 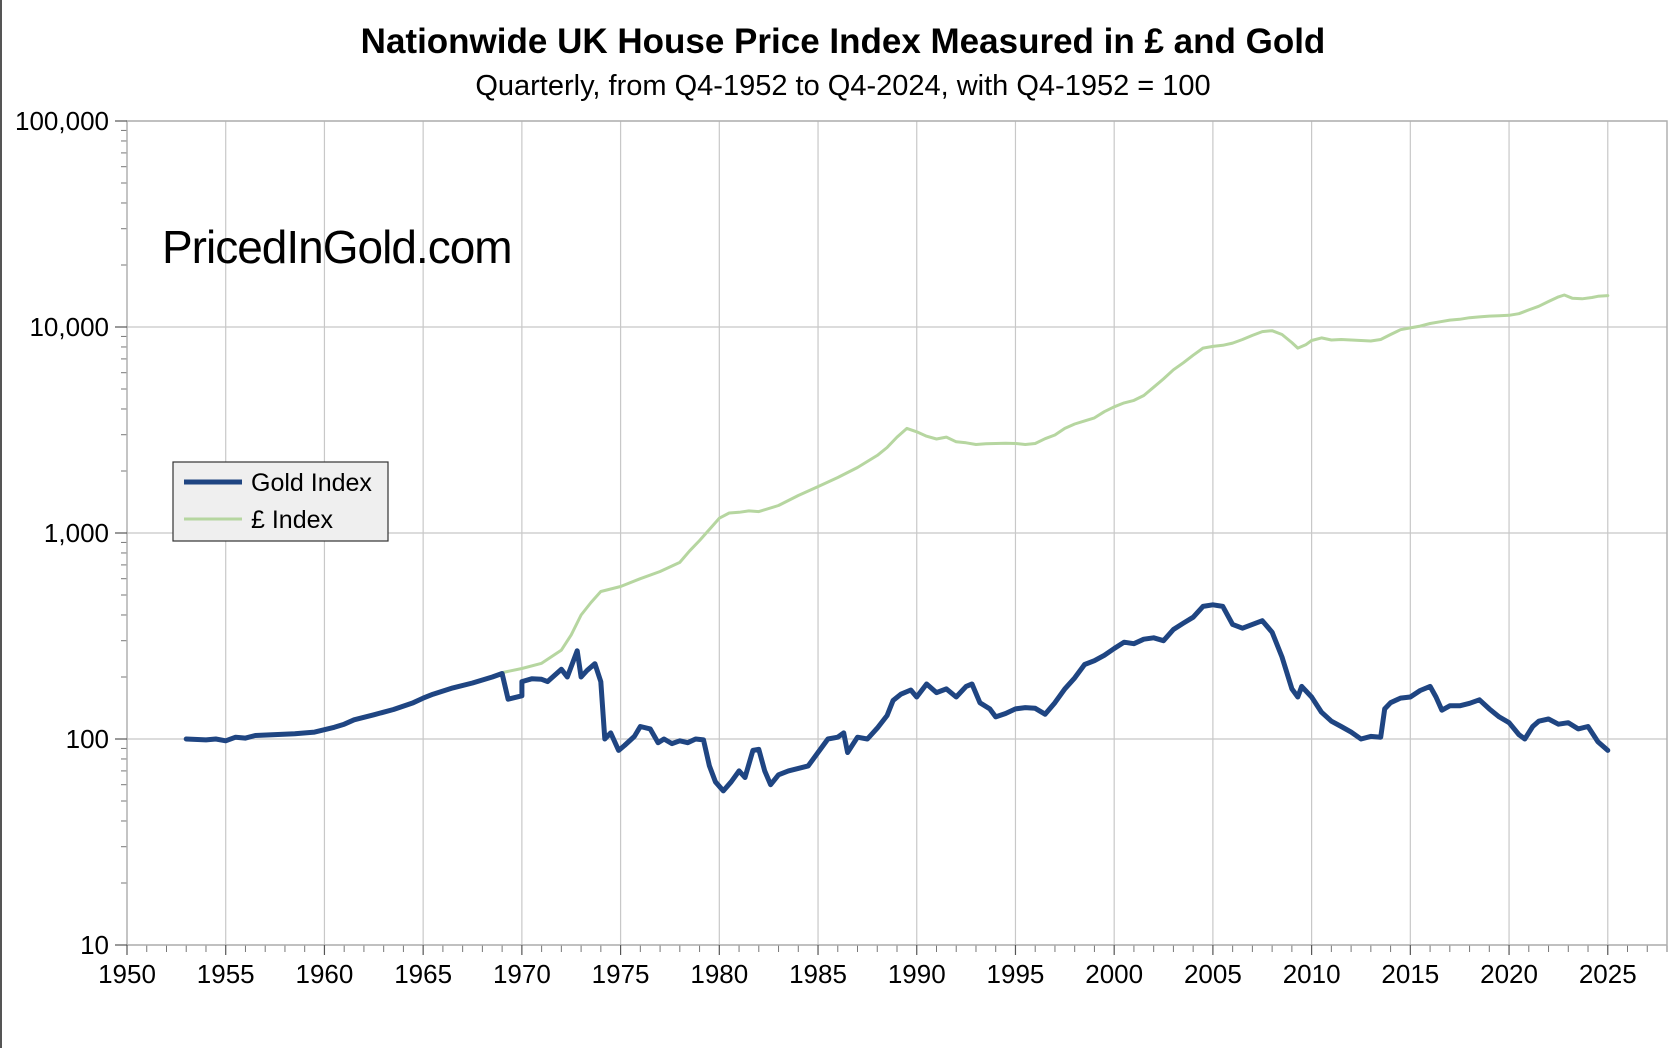 I want to click on legend-box, so click(x=280, y=501).